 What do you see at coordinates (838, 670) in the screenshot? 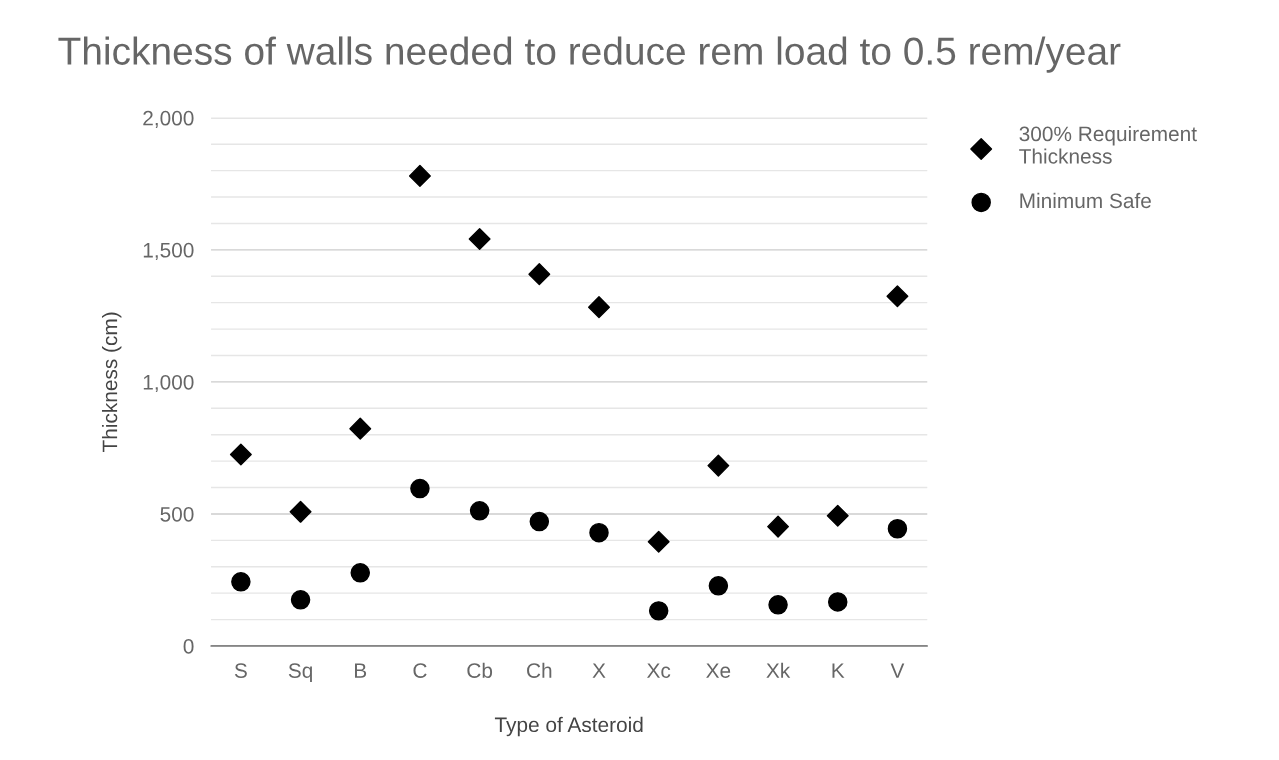
I see `x-tick-label: K` at bounding box center [838, 670].